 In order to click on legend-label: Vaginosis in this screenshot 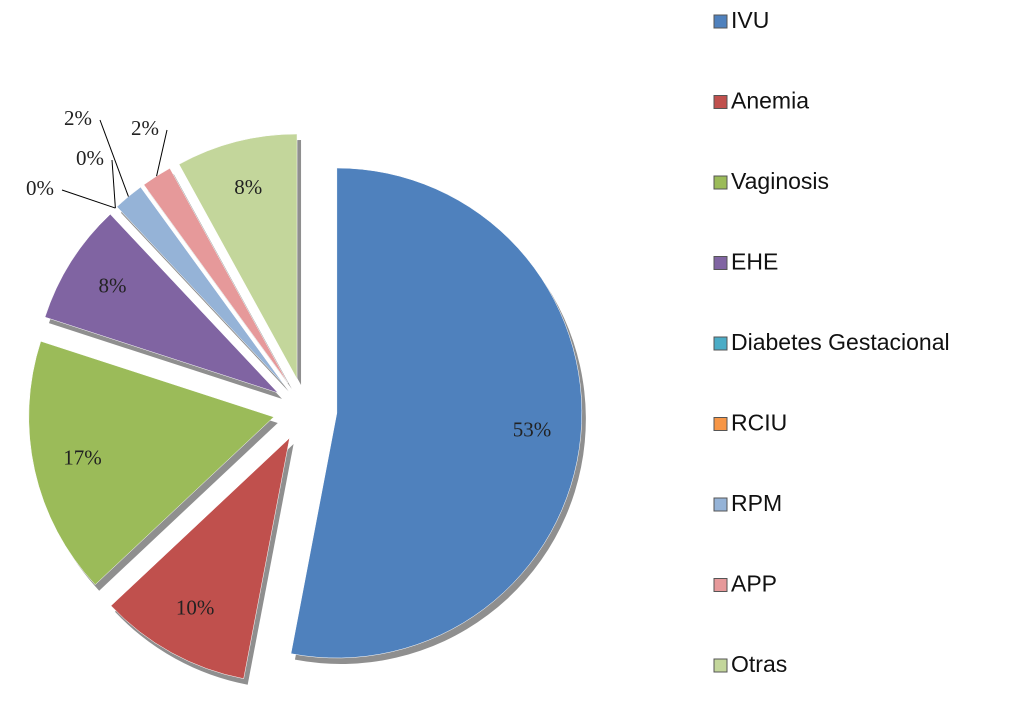, I will do `click(780, 181)`.